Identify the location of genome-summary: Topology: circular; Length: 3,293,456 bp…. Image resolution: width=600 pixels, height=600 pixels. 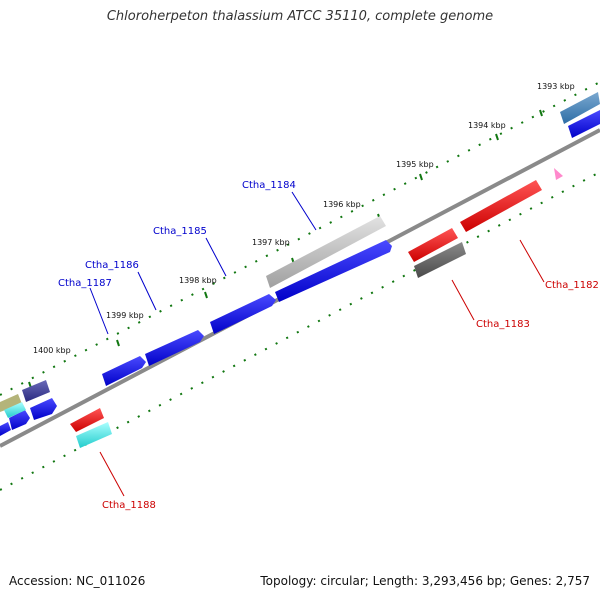
(425, 581).